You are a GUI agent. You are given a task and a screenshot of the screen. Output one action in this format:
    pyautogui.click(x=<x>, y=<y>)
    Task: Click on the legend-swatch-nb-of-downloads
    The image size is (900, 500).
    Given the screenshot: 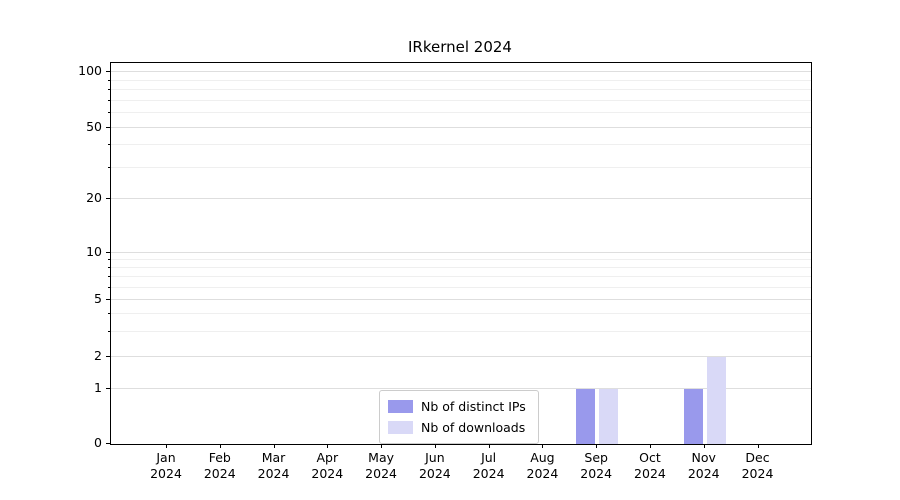 What is the action you would take?
    pyautogui.click(x=400, y=427)
    